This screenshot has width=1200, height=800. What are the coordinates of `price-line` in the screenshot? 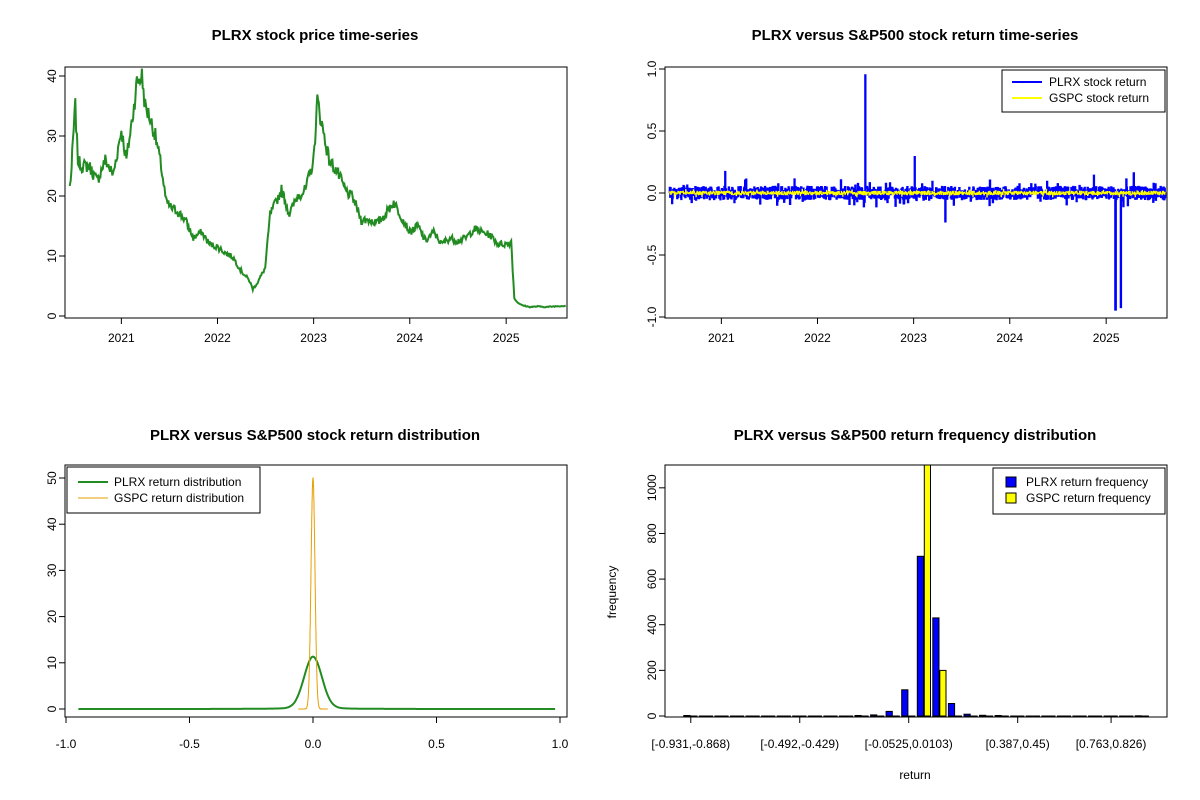 It's located at (317, 188).